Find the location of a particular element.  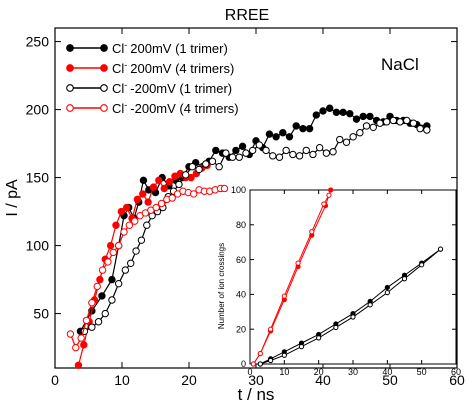

y-tick-label: 40 is located at coordinates (241, 295).